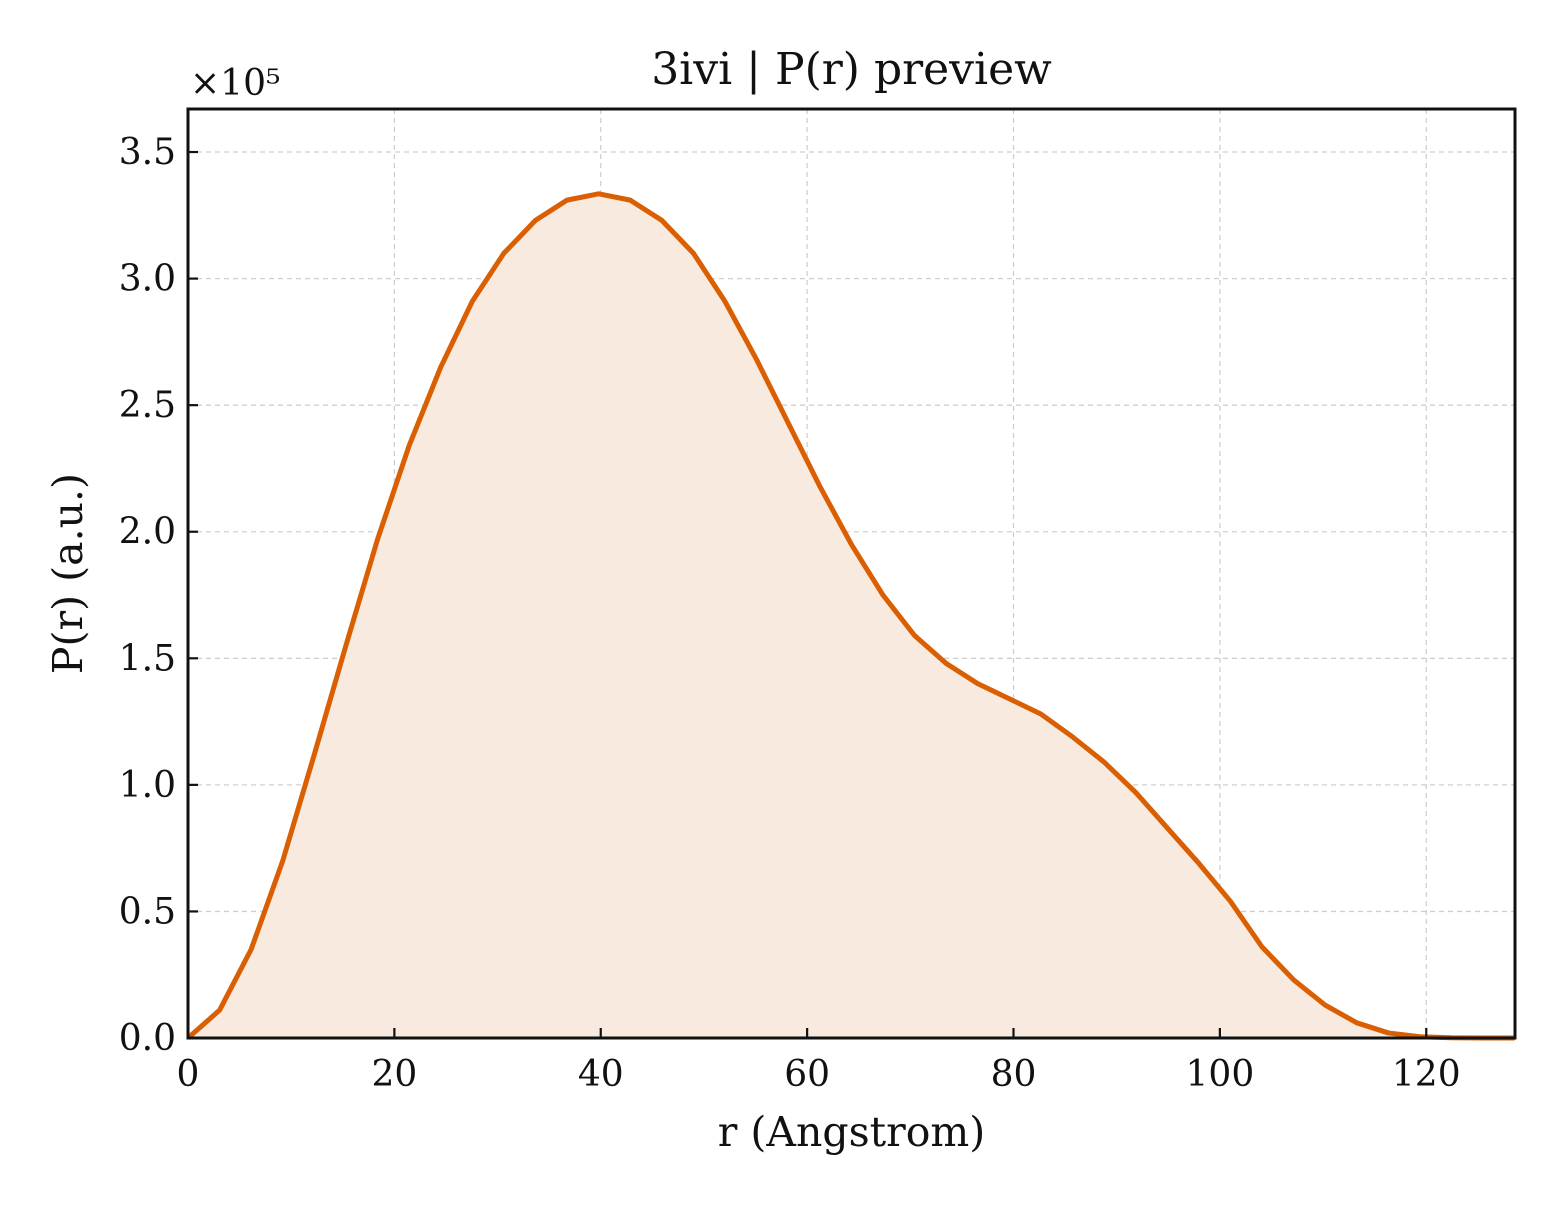 The height and width of the screenshot is (1205, 1560). Describe the element at coordinates (147, 785) in the screenshot. I see `y-tick-label: 1.0` at that location.